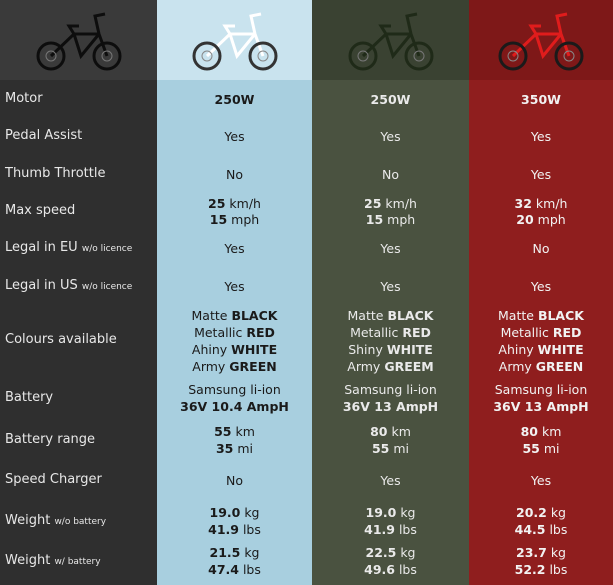 Image resolution: width=613 pixels, height=585 pixels. I want to click on colour-finish: Army, so click(366, 366).